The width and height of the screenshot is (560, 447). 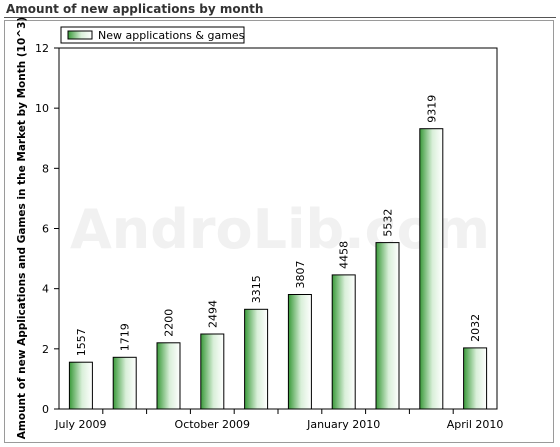 I want to click on y-tick-label: 8, so click(x=45, y=168).